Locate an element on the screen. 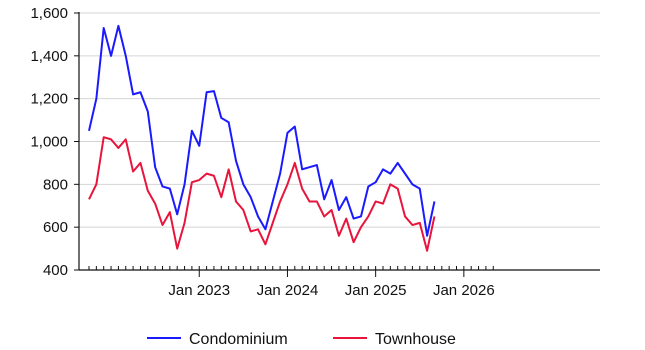  x-tick-label: Jan 2024 is located at coordinates (288, 290).